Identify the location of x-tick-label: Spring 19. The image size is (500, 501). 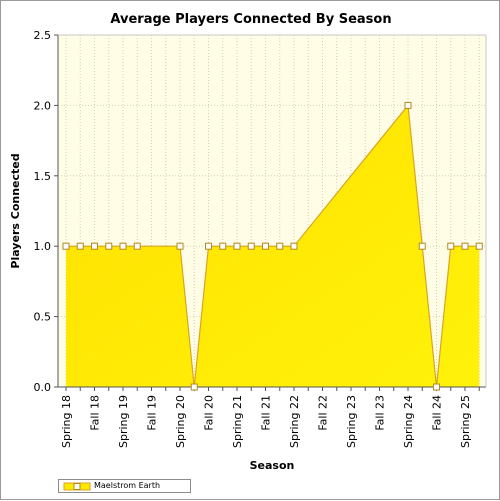
(123, 421).